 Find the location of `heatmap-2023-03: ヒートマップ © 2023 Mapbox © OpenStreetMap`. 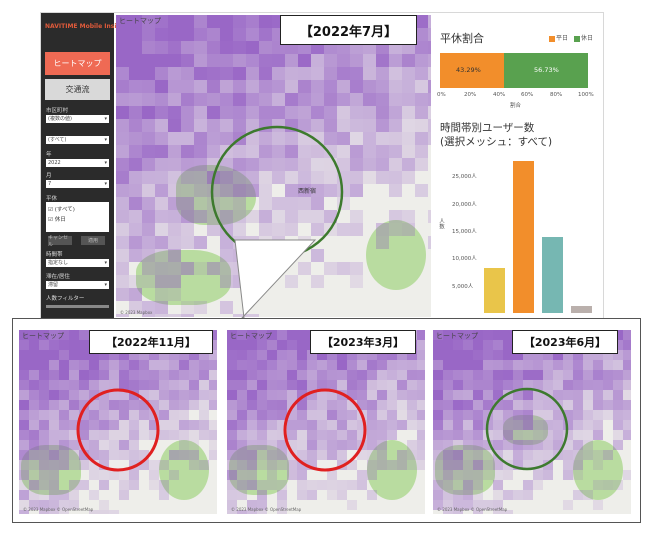

heatmap-2023-03: ヒートマップ © 2023 Mapbox © OpenStreetMap is located at coordinates (326, 422).